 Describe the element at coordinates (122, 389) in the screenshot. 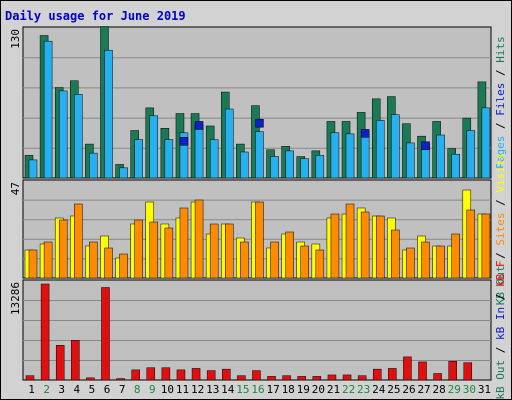

I see `day-label: 7` at that location.